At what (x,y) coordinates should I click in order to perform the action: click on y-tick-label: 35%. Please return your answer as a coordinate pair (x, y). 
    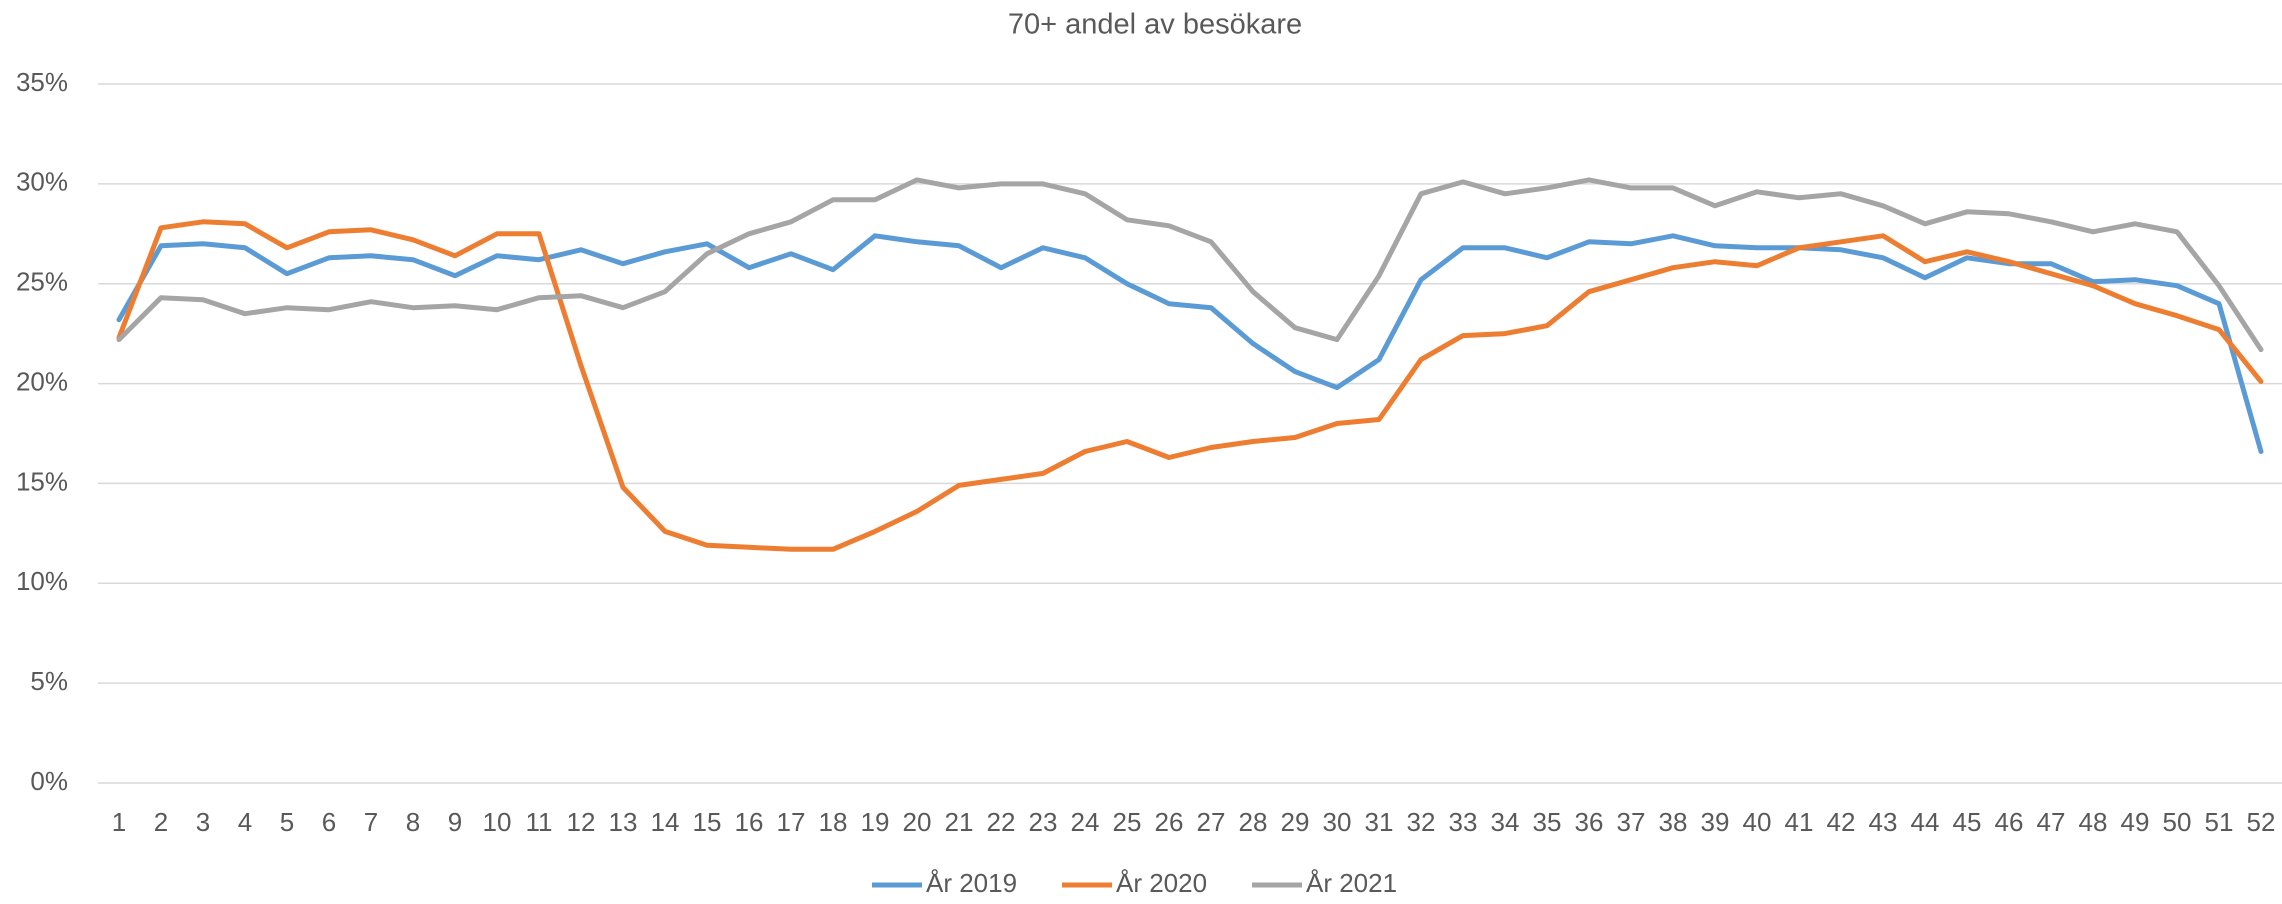
    Looking at the image, I should click on (42, 82).